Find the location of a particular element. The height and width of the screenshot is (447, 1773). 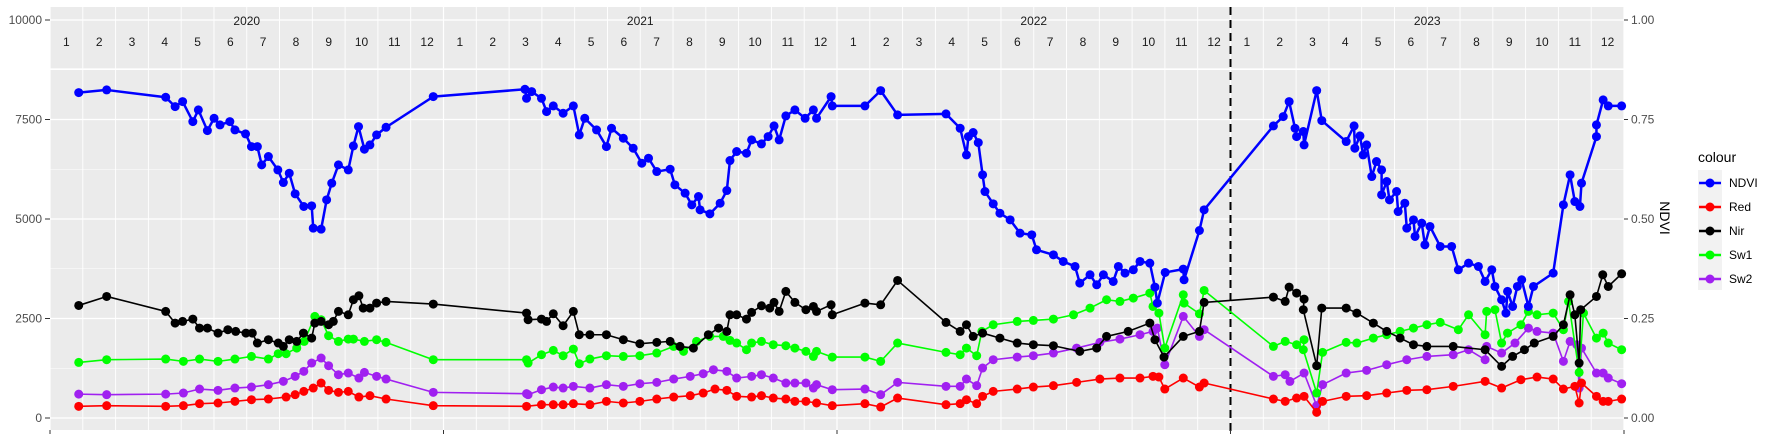

month-label: 4 is located at coordinates (558, 42).